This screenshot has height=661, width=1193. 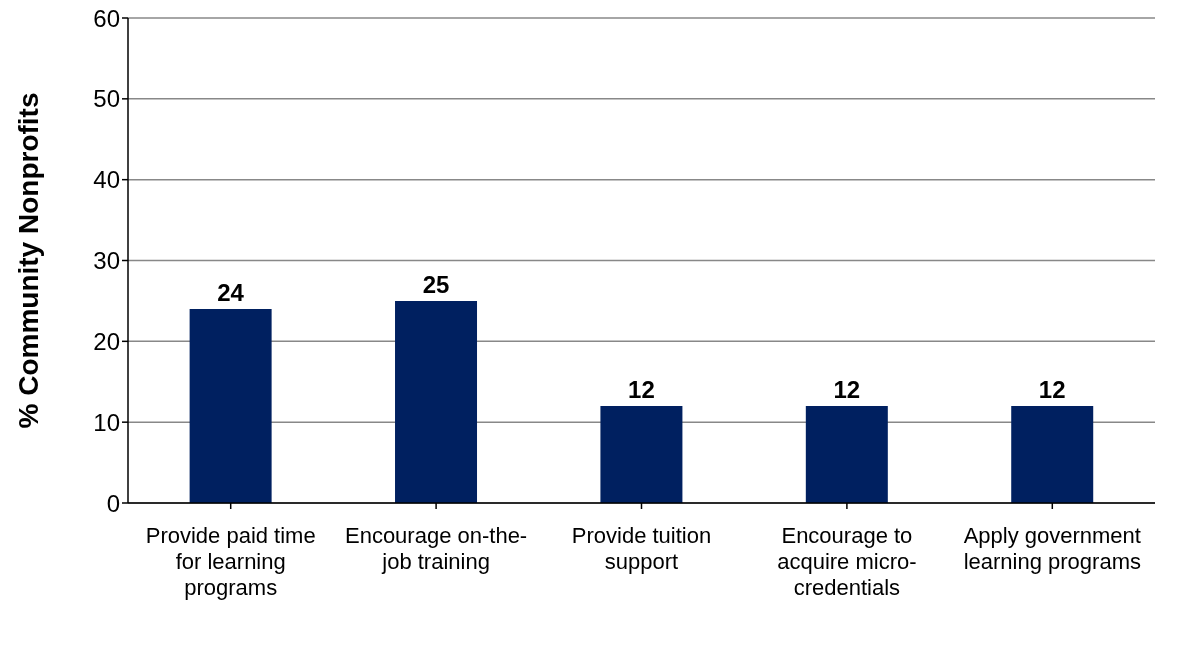 What do you see at coordinates (641, 548) in the screenshot?
I see `x-tick-label: Provide tuition support` at bounding box center [641, 548].